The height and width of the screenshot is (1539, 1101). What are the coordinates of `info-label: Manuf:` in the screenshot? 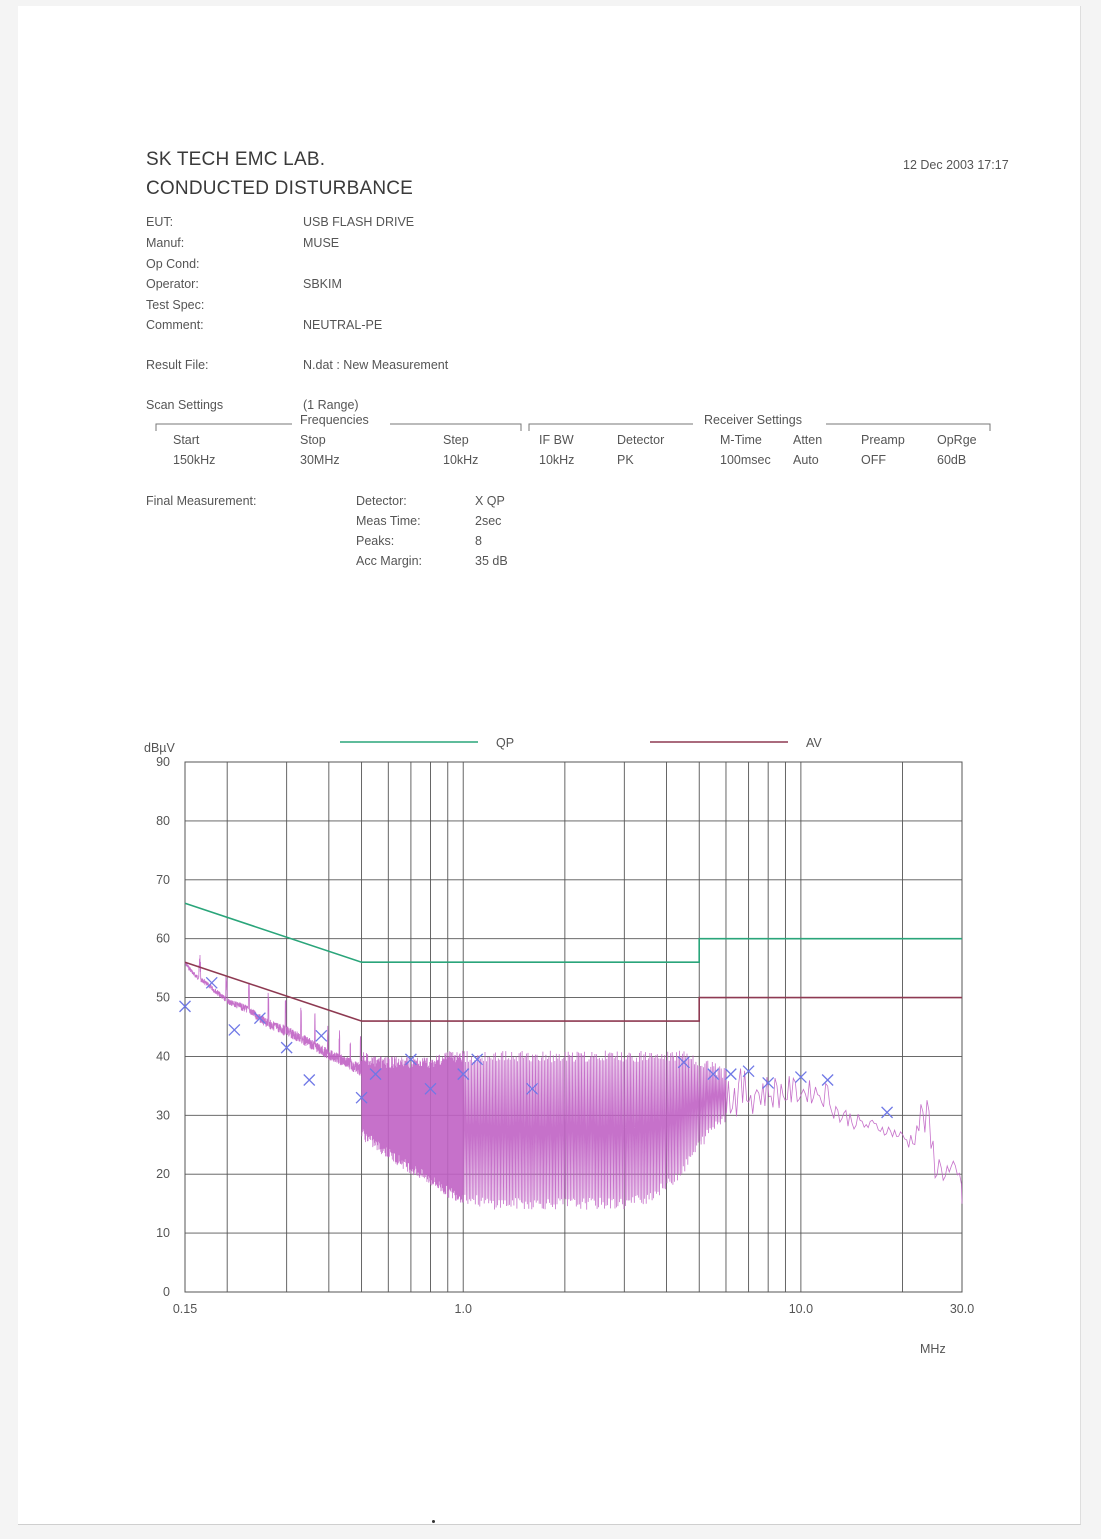 It's located at (165, 243).